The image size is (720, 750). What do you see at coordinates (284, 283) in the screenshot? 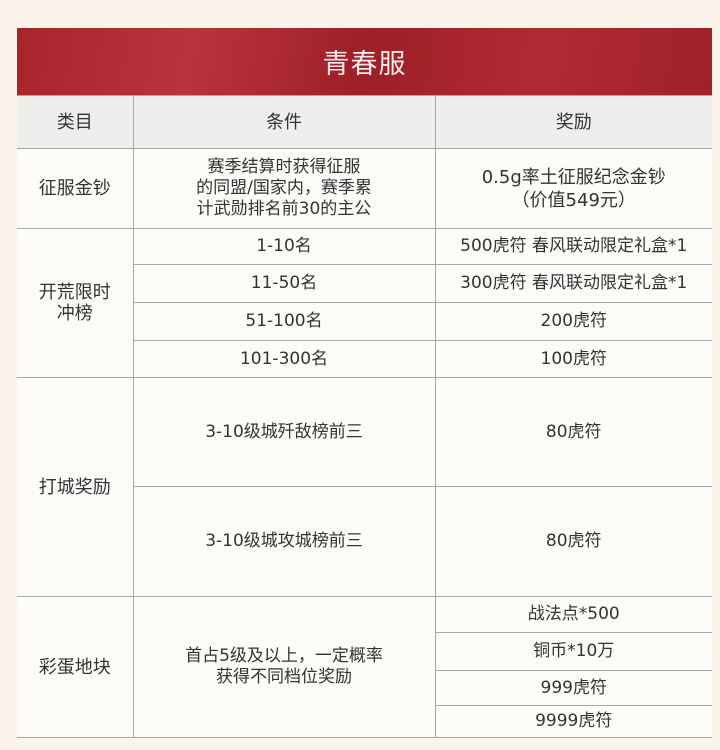
I see `condition-cell: 11-50名` at bounding box center [284, 283].